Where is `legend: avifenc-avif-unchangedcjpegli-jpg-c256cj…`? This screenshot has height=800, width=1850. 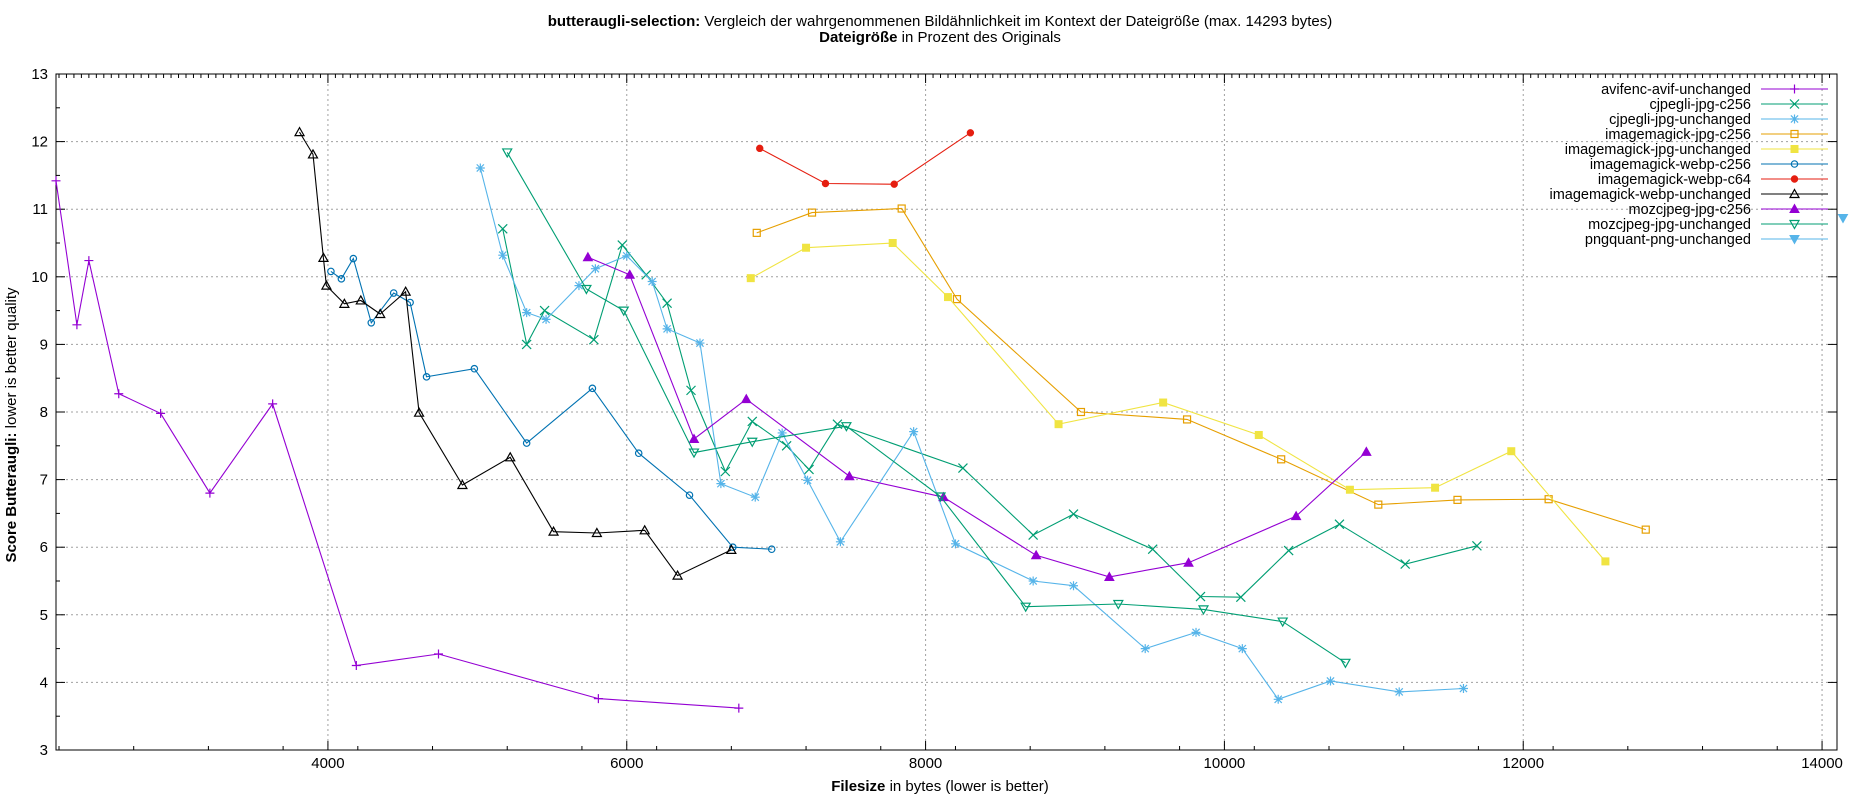 legend: avifenc-avif-unchangedcjpegli-jpg-c256cj… is located at coordinates (1688, 165).